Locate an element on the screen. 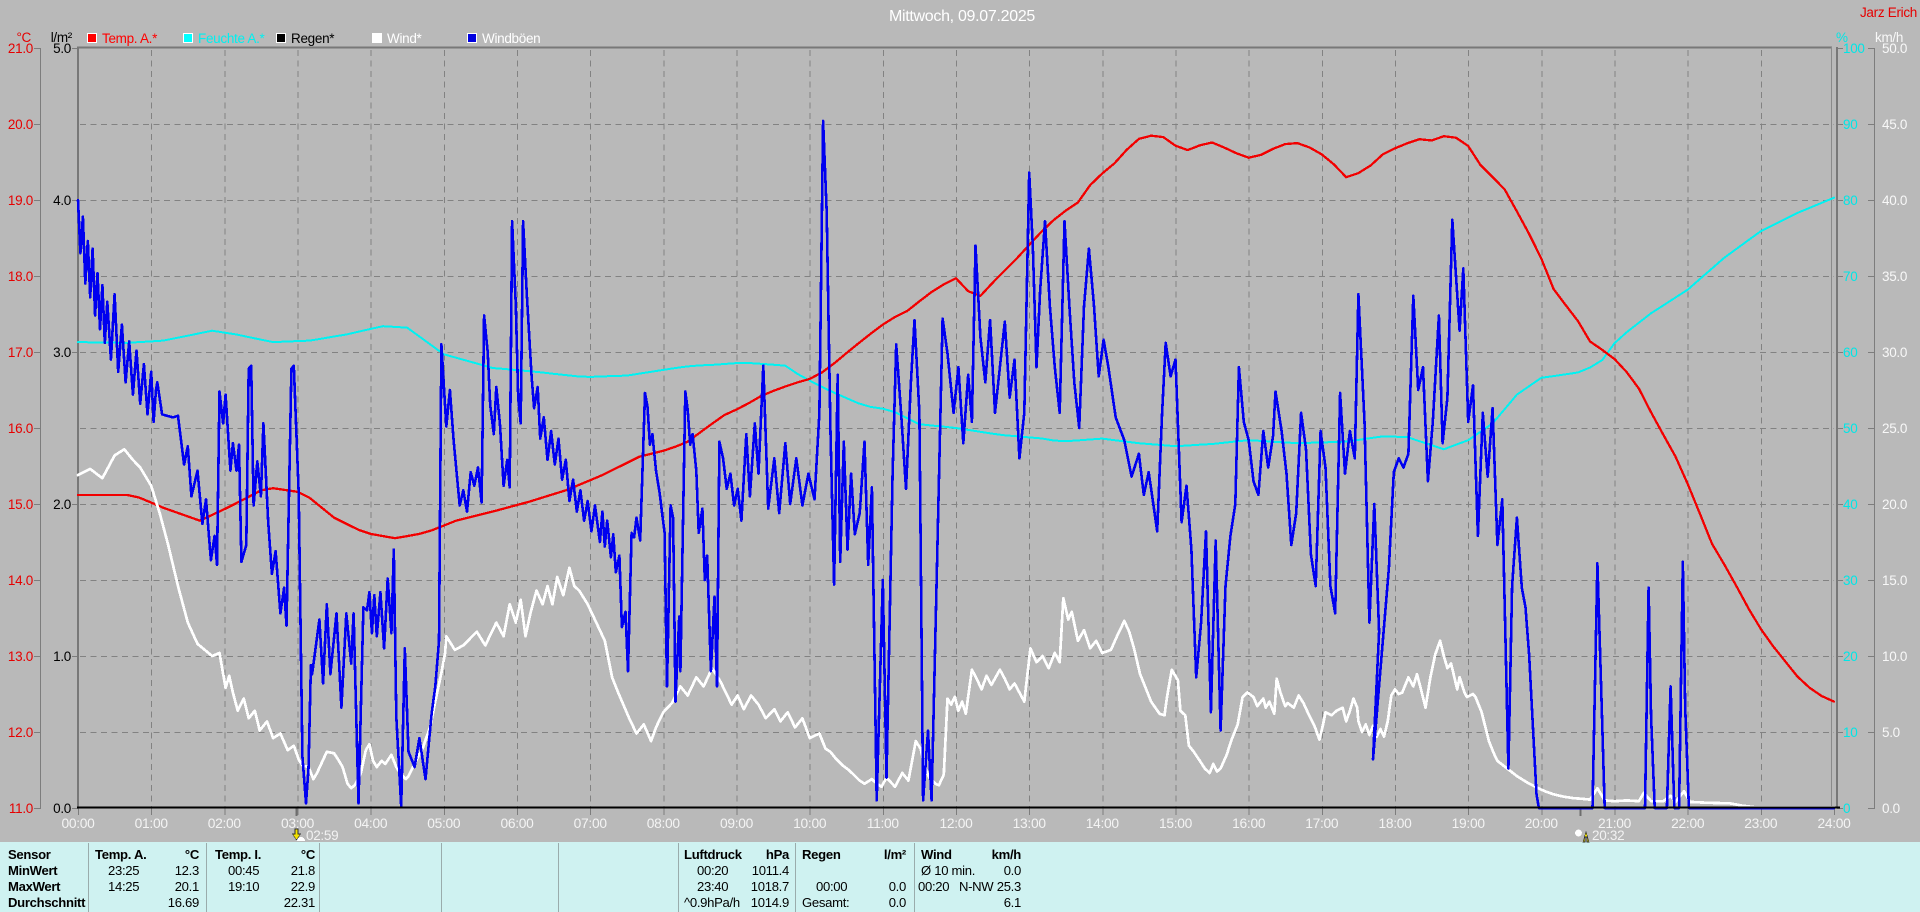  svg-text: 20:00 is located at coordinates (1542, 823).